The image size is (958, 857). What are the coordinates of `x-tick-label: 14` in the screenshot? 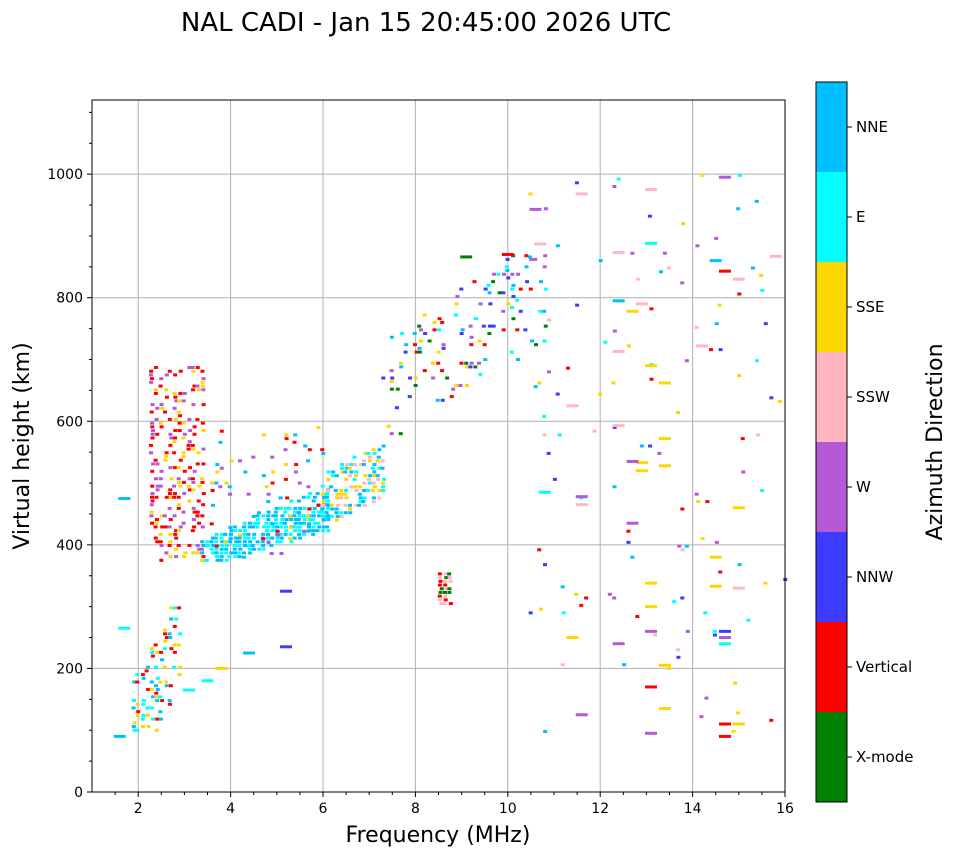 It's located at (693, 809).